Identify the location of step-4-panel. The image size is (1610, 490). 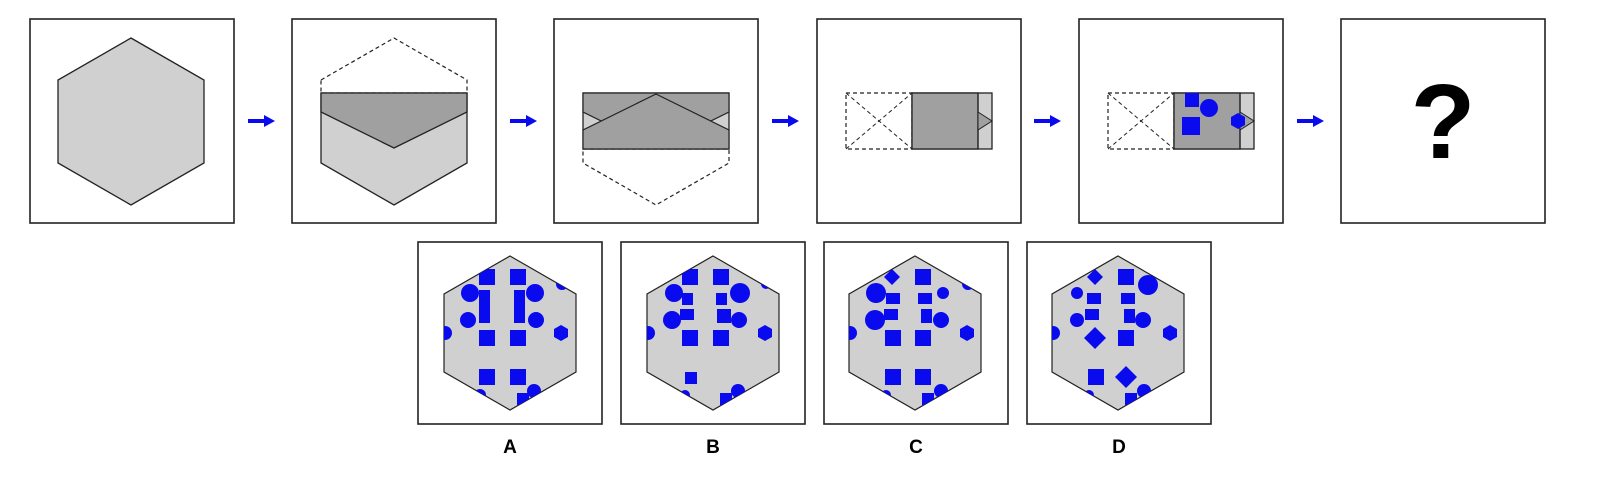
(919, 121).